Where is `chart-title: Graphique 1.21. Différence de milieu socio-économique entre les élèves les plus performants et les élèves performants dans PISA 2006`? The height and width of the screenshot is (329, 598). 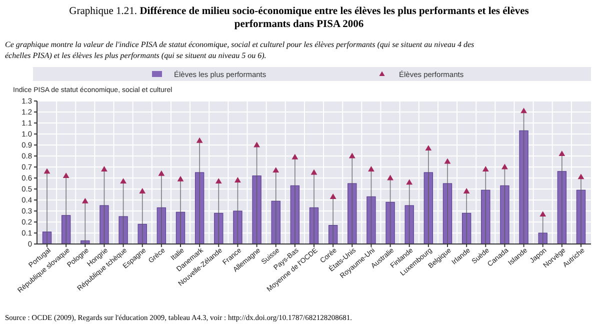 chart-title: Graphique 1.21. Différence de milieu socio-économique entre les élèves les plus performants et les élèves performants dans PISA 2006 is located at coordinates (299, 18).